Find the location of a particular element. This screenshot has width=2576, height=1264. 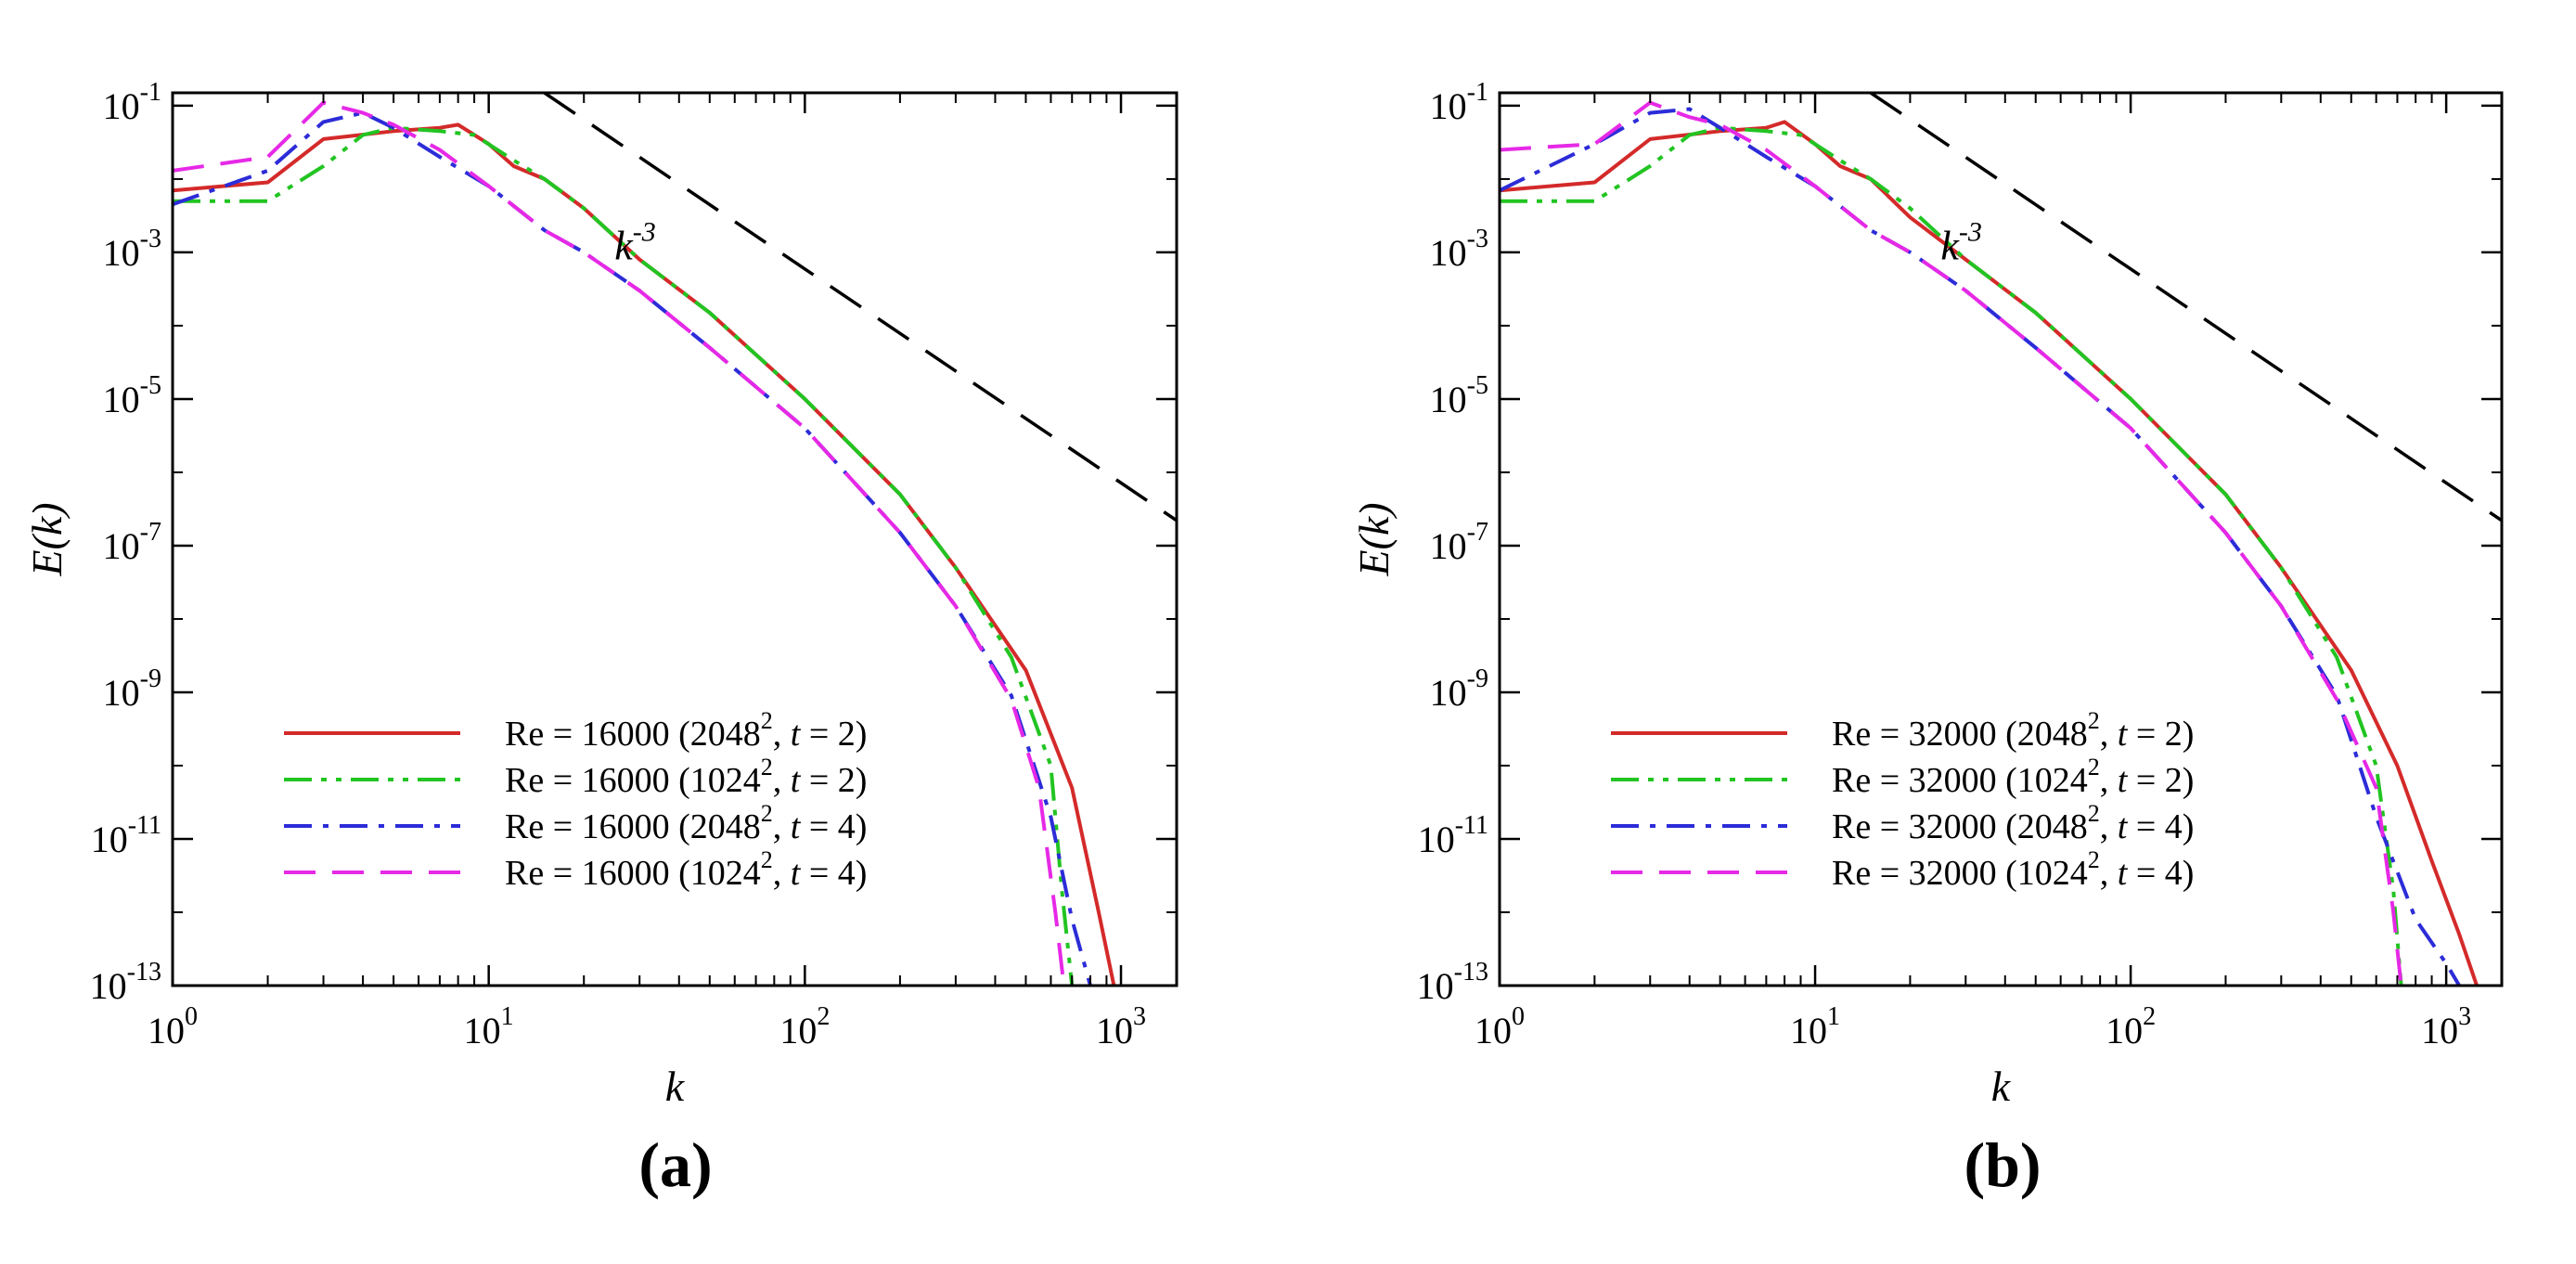

legend-label-1: Re = 32000 (10242, t = 2) is located at coordinates (2013, 777).